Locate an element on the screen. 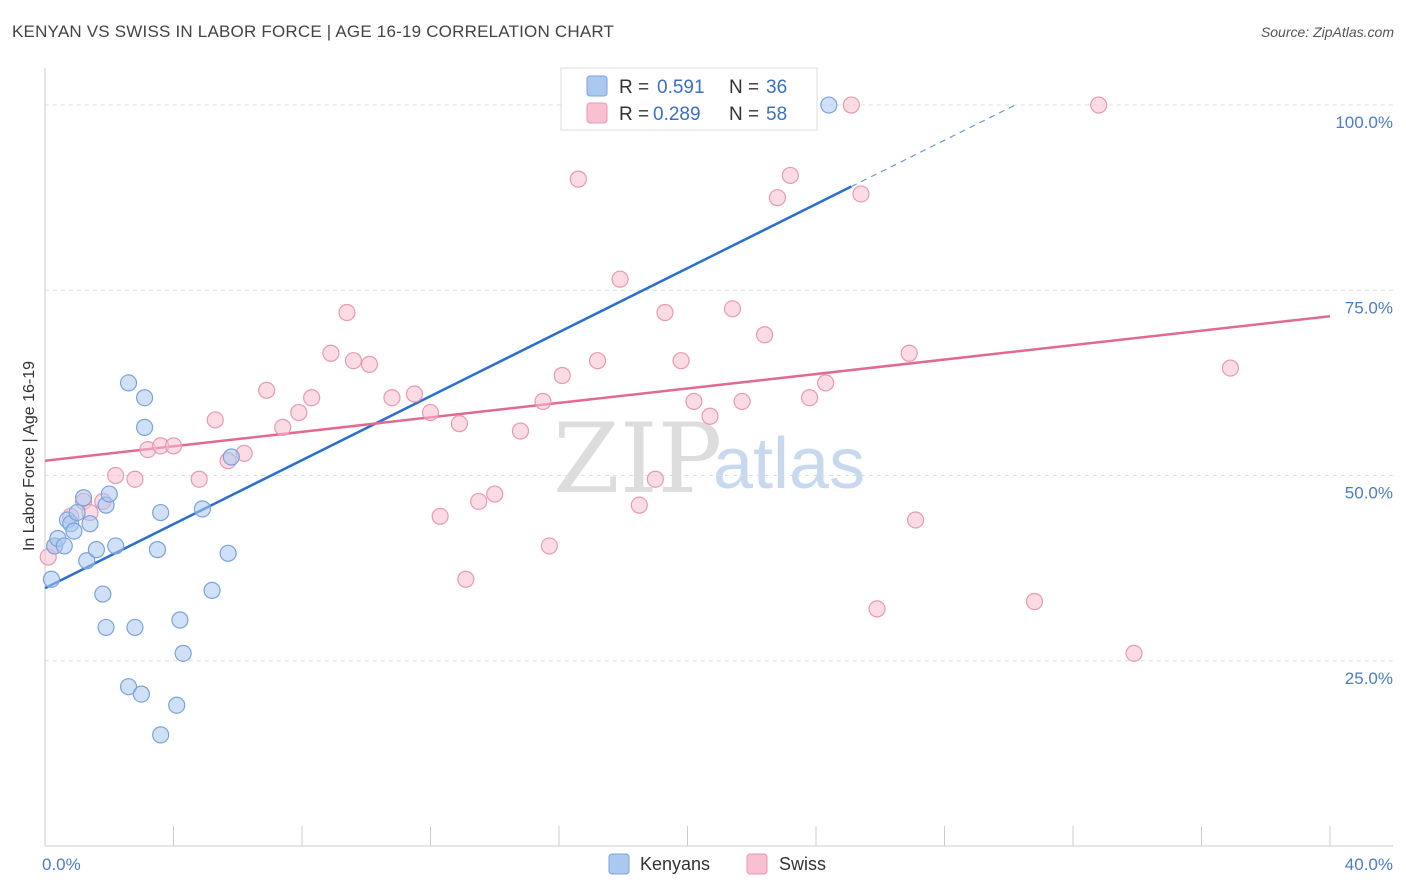  correlation-legend: R = 0.591 N = 36 R = 0.289 N = 58 is located at coordinates (689, 99).